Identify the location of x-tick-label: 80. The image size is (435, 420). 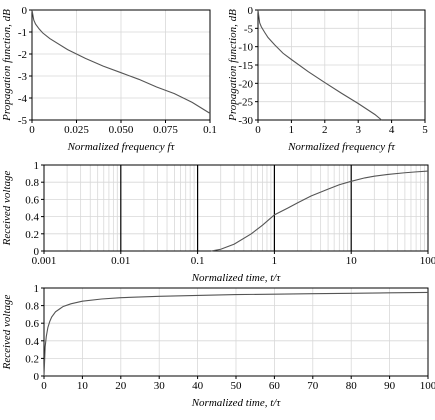
(352, 386).